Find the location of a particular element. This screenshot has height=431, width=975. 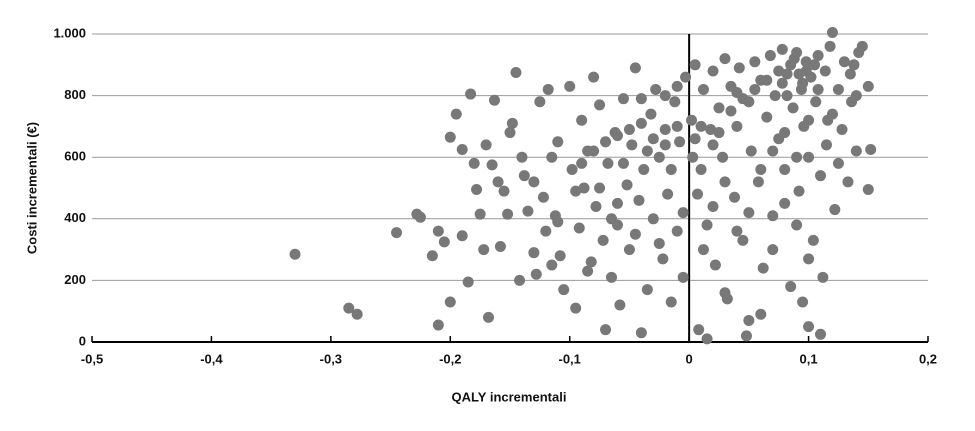

y-tick-label: 800 is located at coordinates (75, 94).